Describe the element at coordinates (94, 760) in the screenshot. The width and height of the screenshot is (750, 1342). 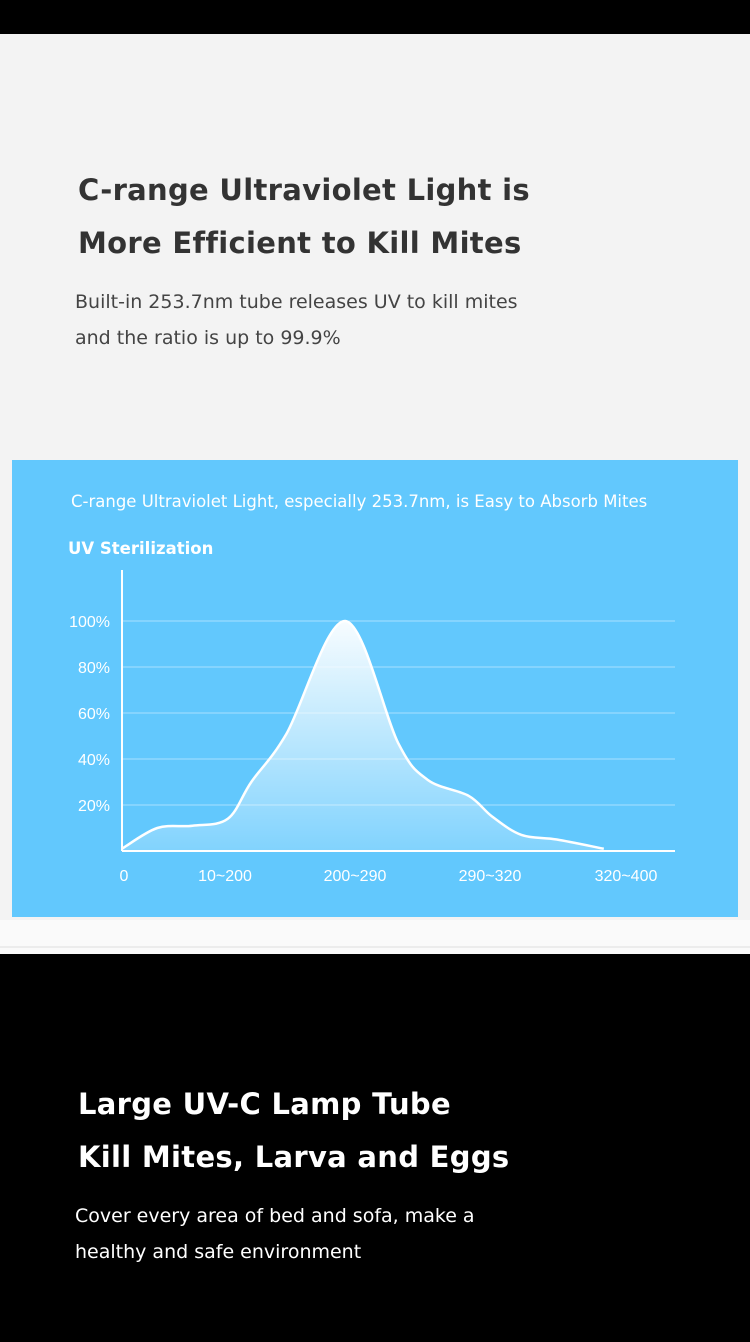
I see `chart-y-tick-label: 40%` at that location.